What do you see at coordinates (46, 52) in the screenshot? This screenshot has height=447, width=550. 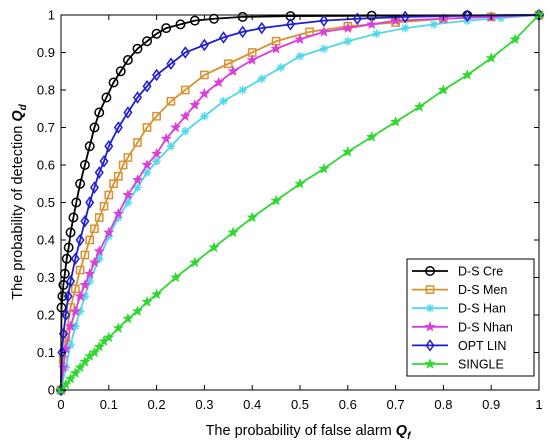 I see `y-tick-label: 0.9` at bounding box center [46, 52].